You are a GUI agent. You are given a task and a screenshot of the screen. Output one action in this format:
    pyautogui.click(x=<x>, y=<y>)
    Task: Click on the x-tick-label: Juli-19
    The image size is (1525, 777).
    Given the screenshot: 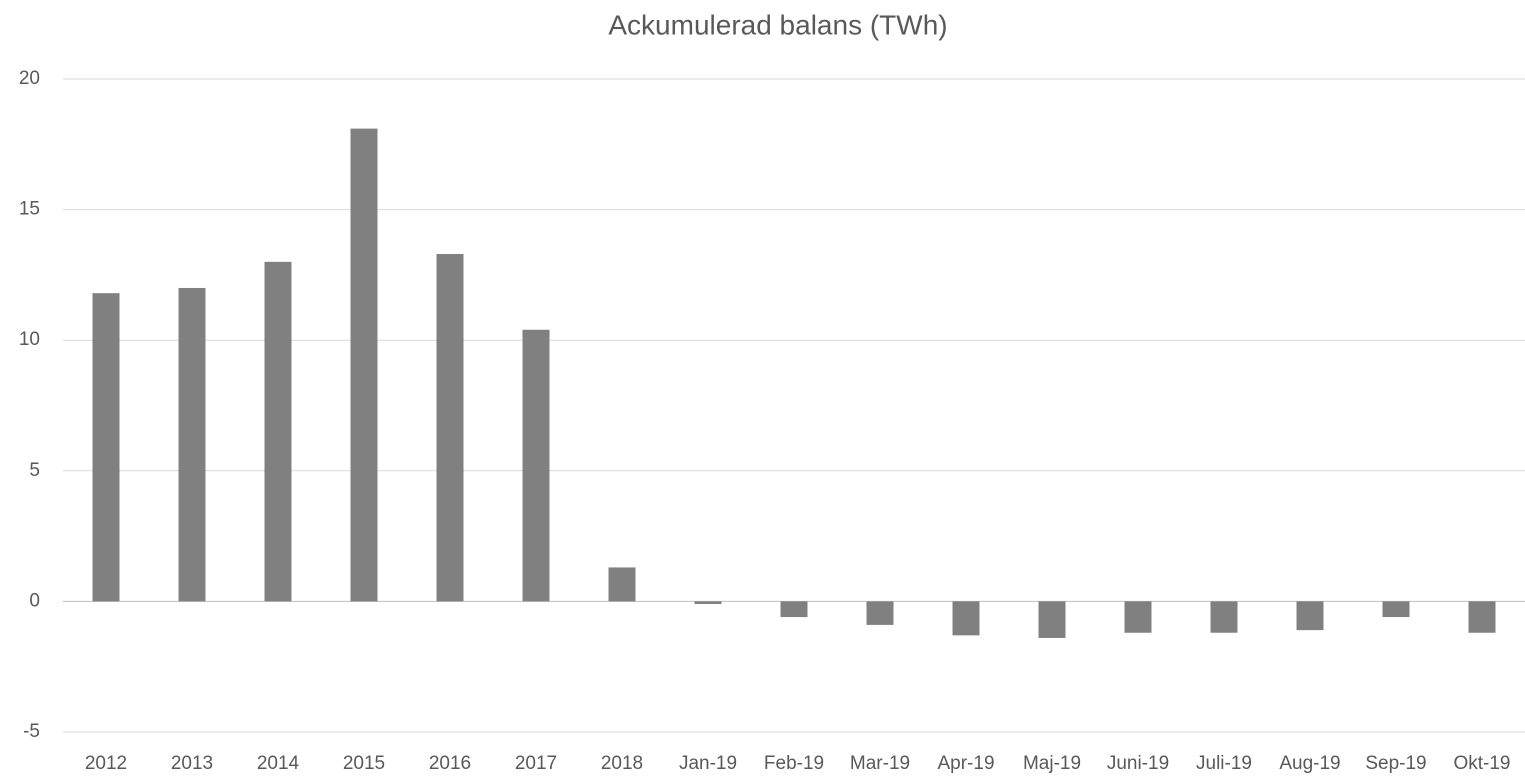 What is the action you would take?
    pyautogui.click(x=1224, y=763)
    